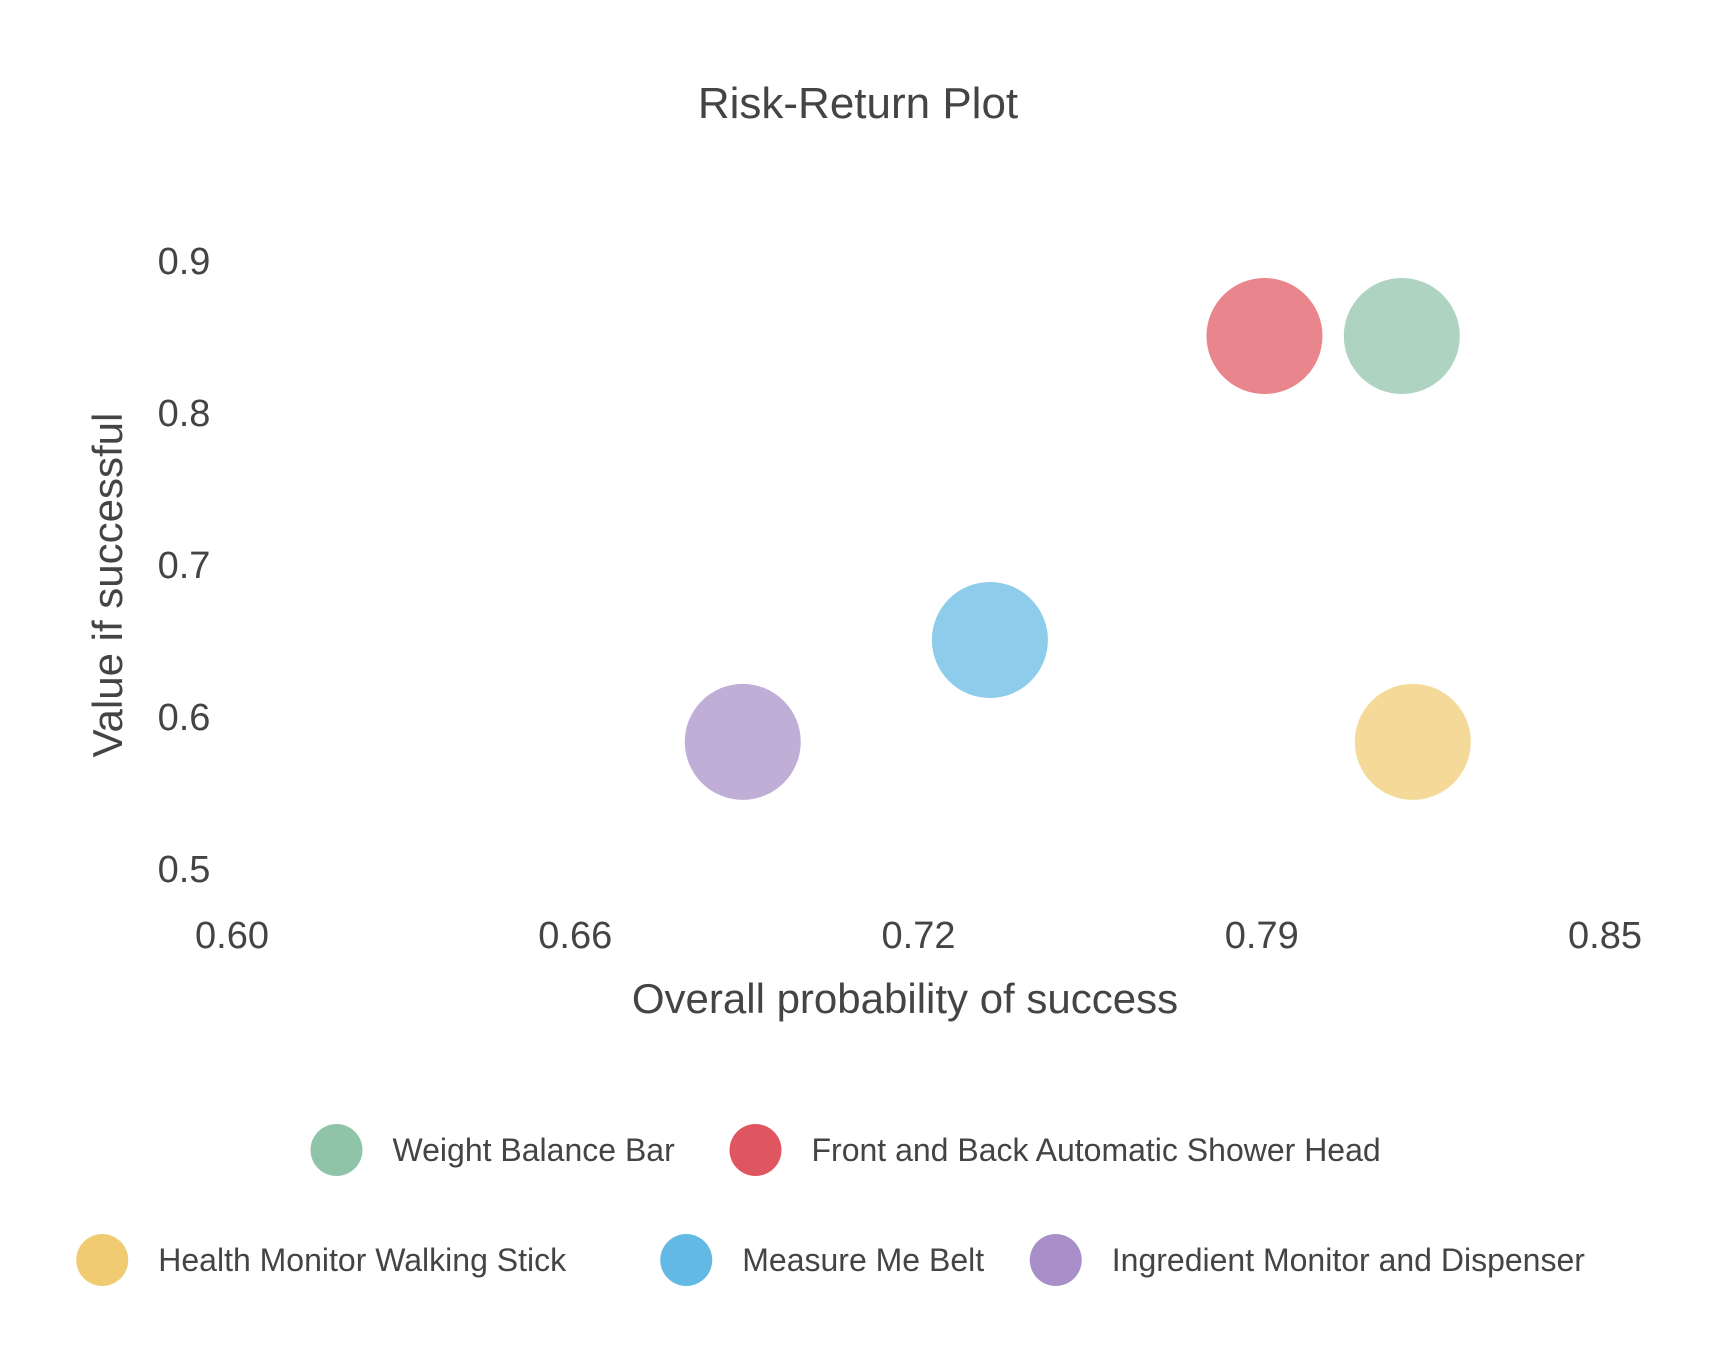 Image resolution: width=1716 pixels, height=1356 pixels. I want to click on legend-item: Weight Balance Bar, so click(493, 1150).